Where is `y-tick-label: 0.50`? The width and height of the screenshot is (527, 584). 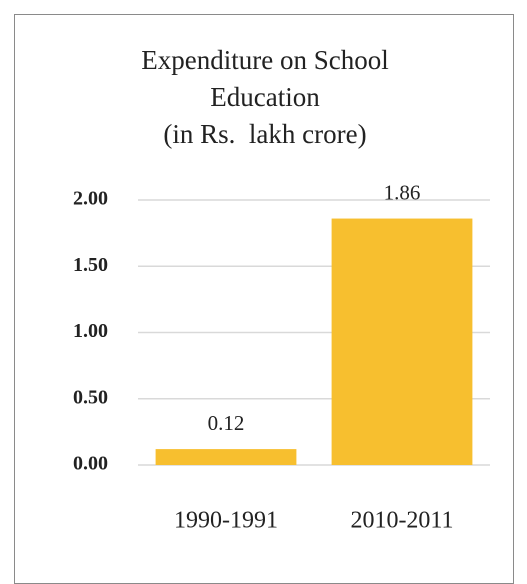 y-tick-label: 0.50 is located at coordinates (90, 397).